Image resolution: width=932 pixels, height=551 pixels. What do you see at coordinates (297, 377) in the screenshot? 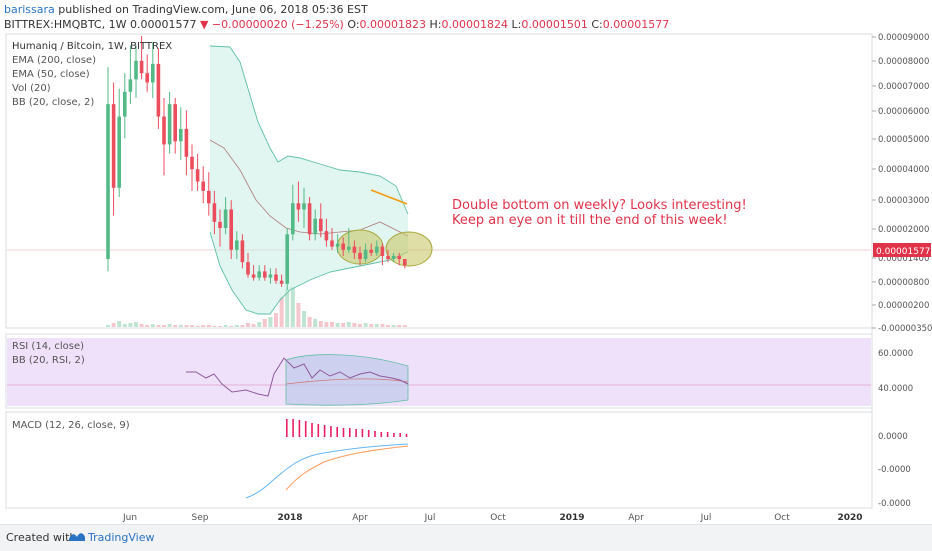
I see `rsi-line` at bounding box center [297, 377].